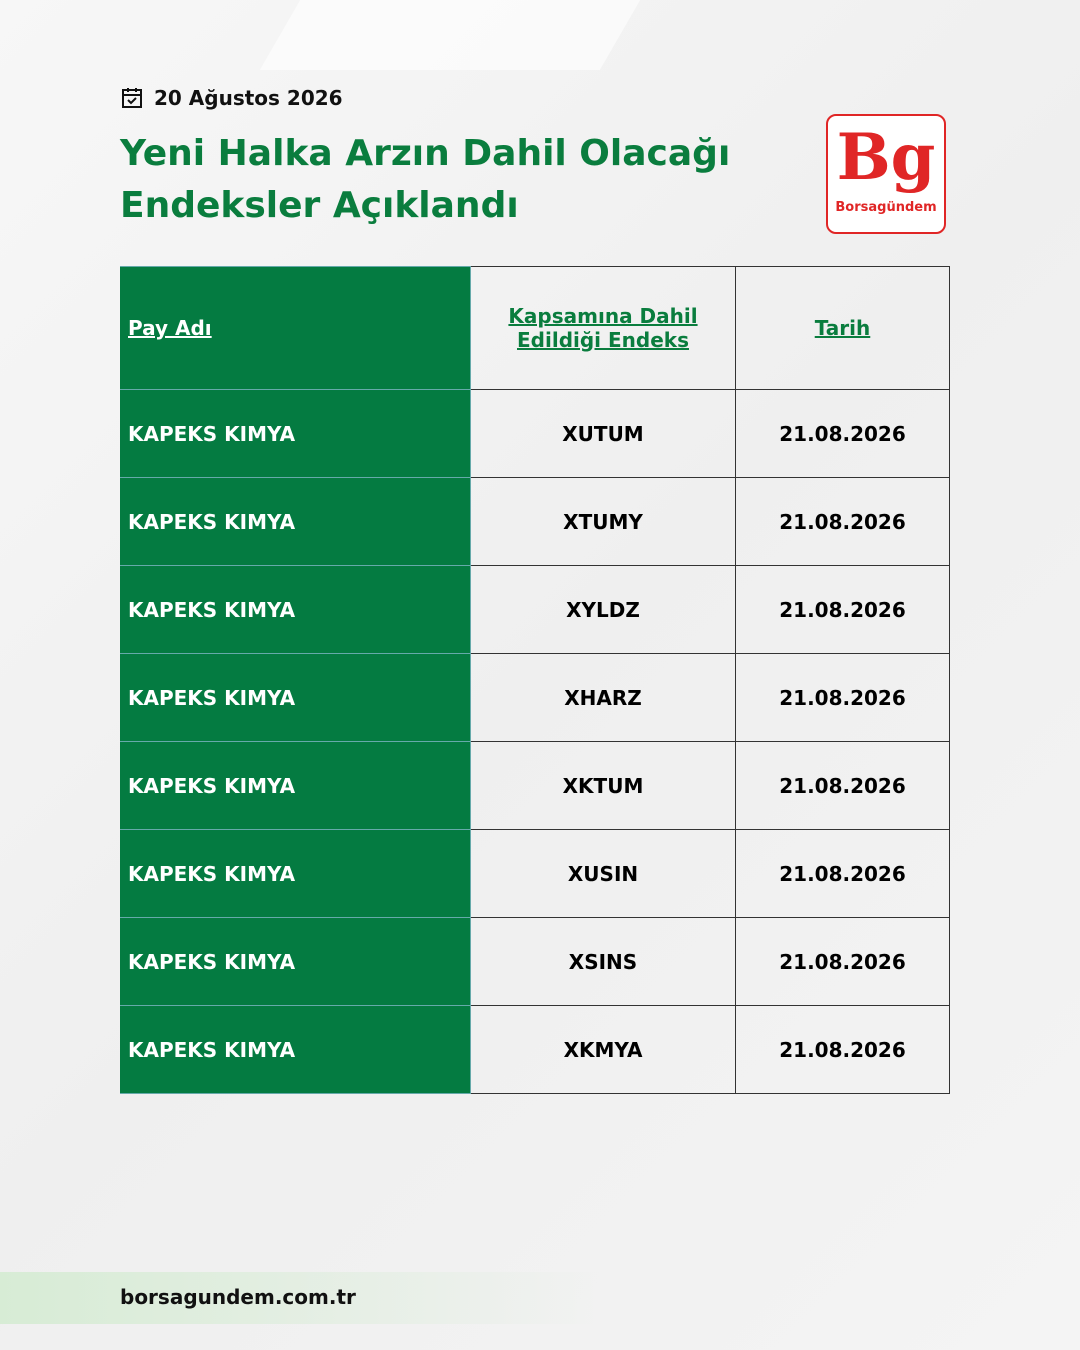 This screenshot has width=1080, height=1350. I want to click on row: KAPEKS KIMYA XKTUM 21.08.2026, so click(535, 785).